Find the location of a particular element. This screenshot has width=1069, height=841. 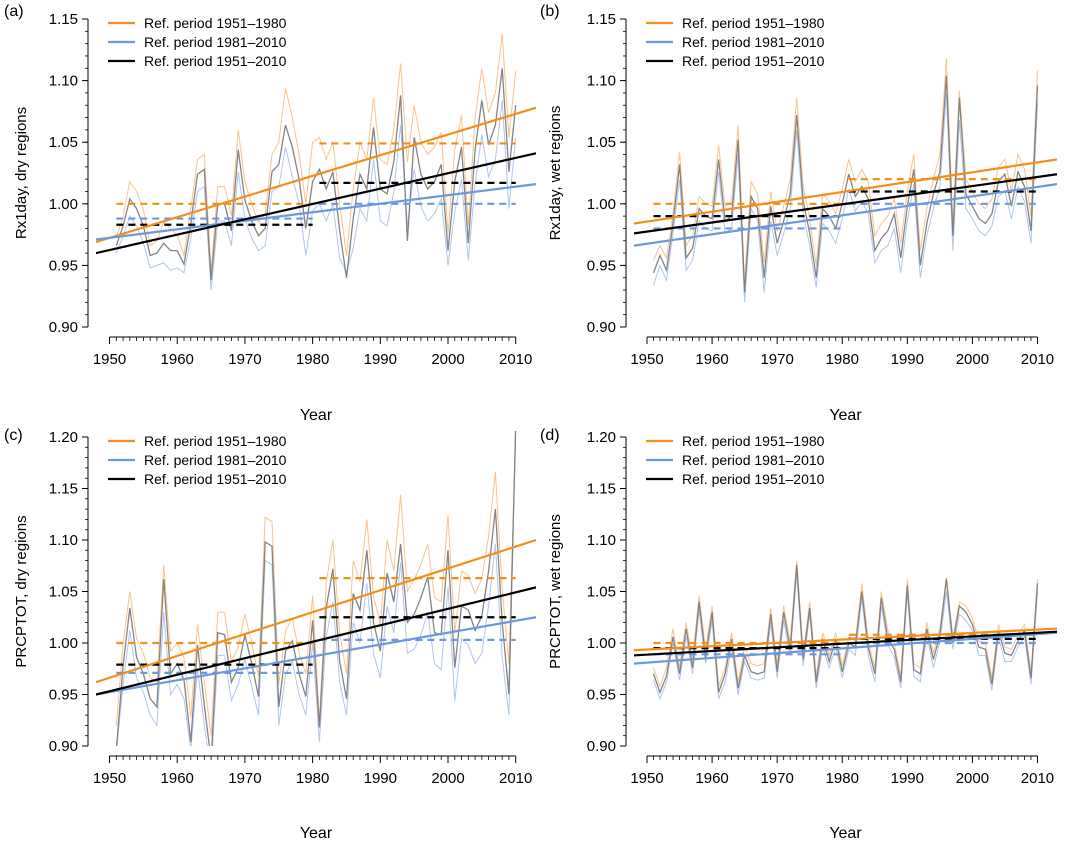

panel-label: (d) is located at coordinates (550, 435).